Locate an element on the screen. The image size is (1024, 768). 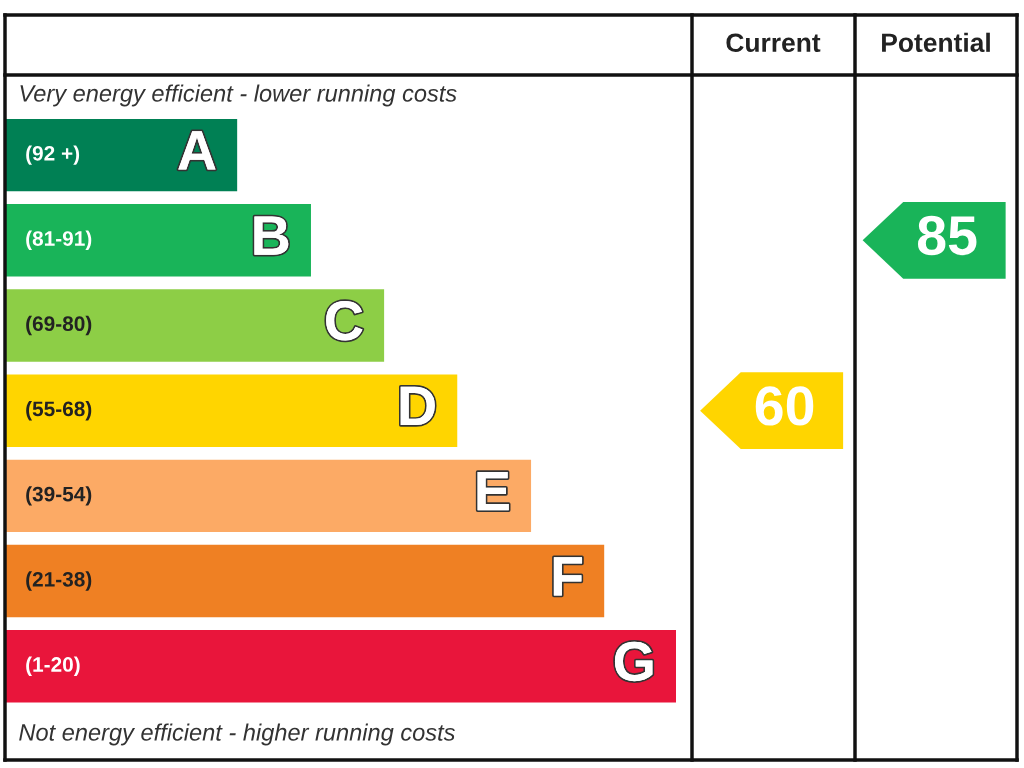
y-tick-label: (81-91) is located at coordinates (59, 240).